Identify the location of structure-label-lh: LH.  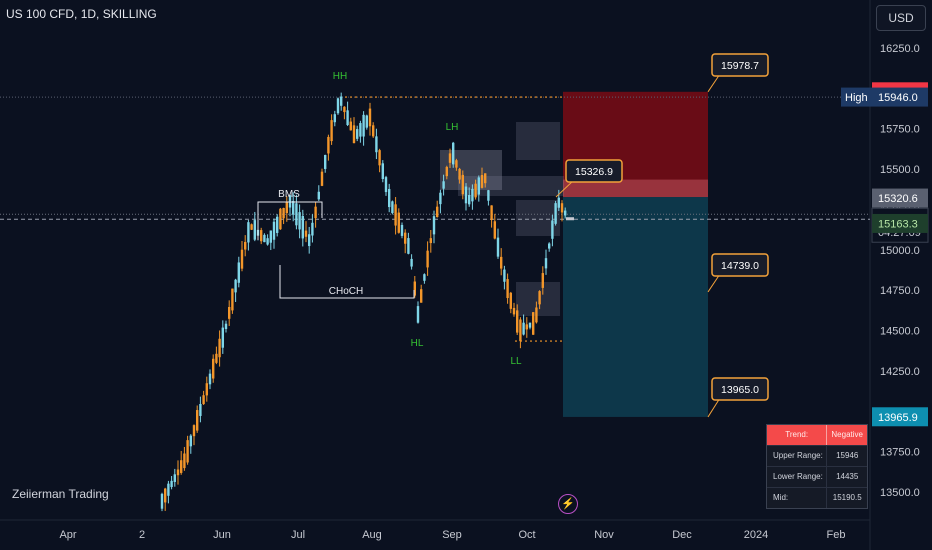
(452, 127).